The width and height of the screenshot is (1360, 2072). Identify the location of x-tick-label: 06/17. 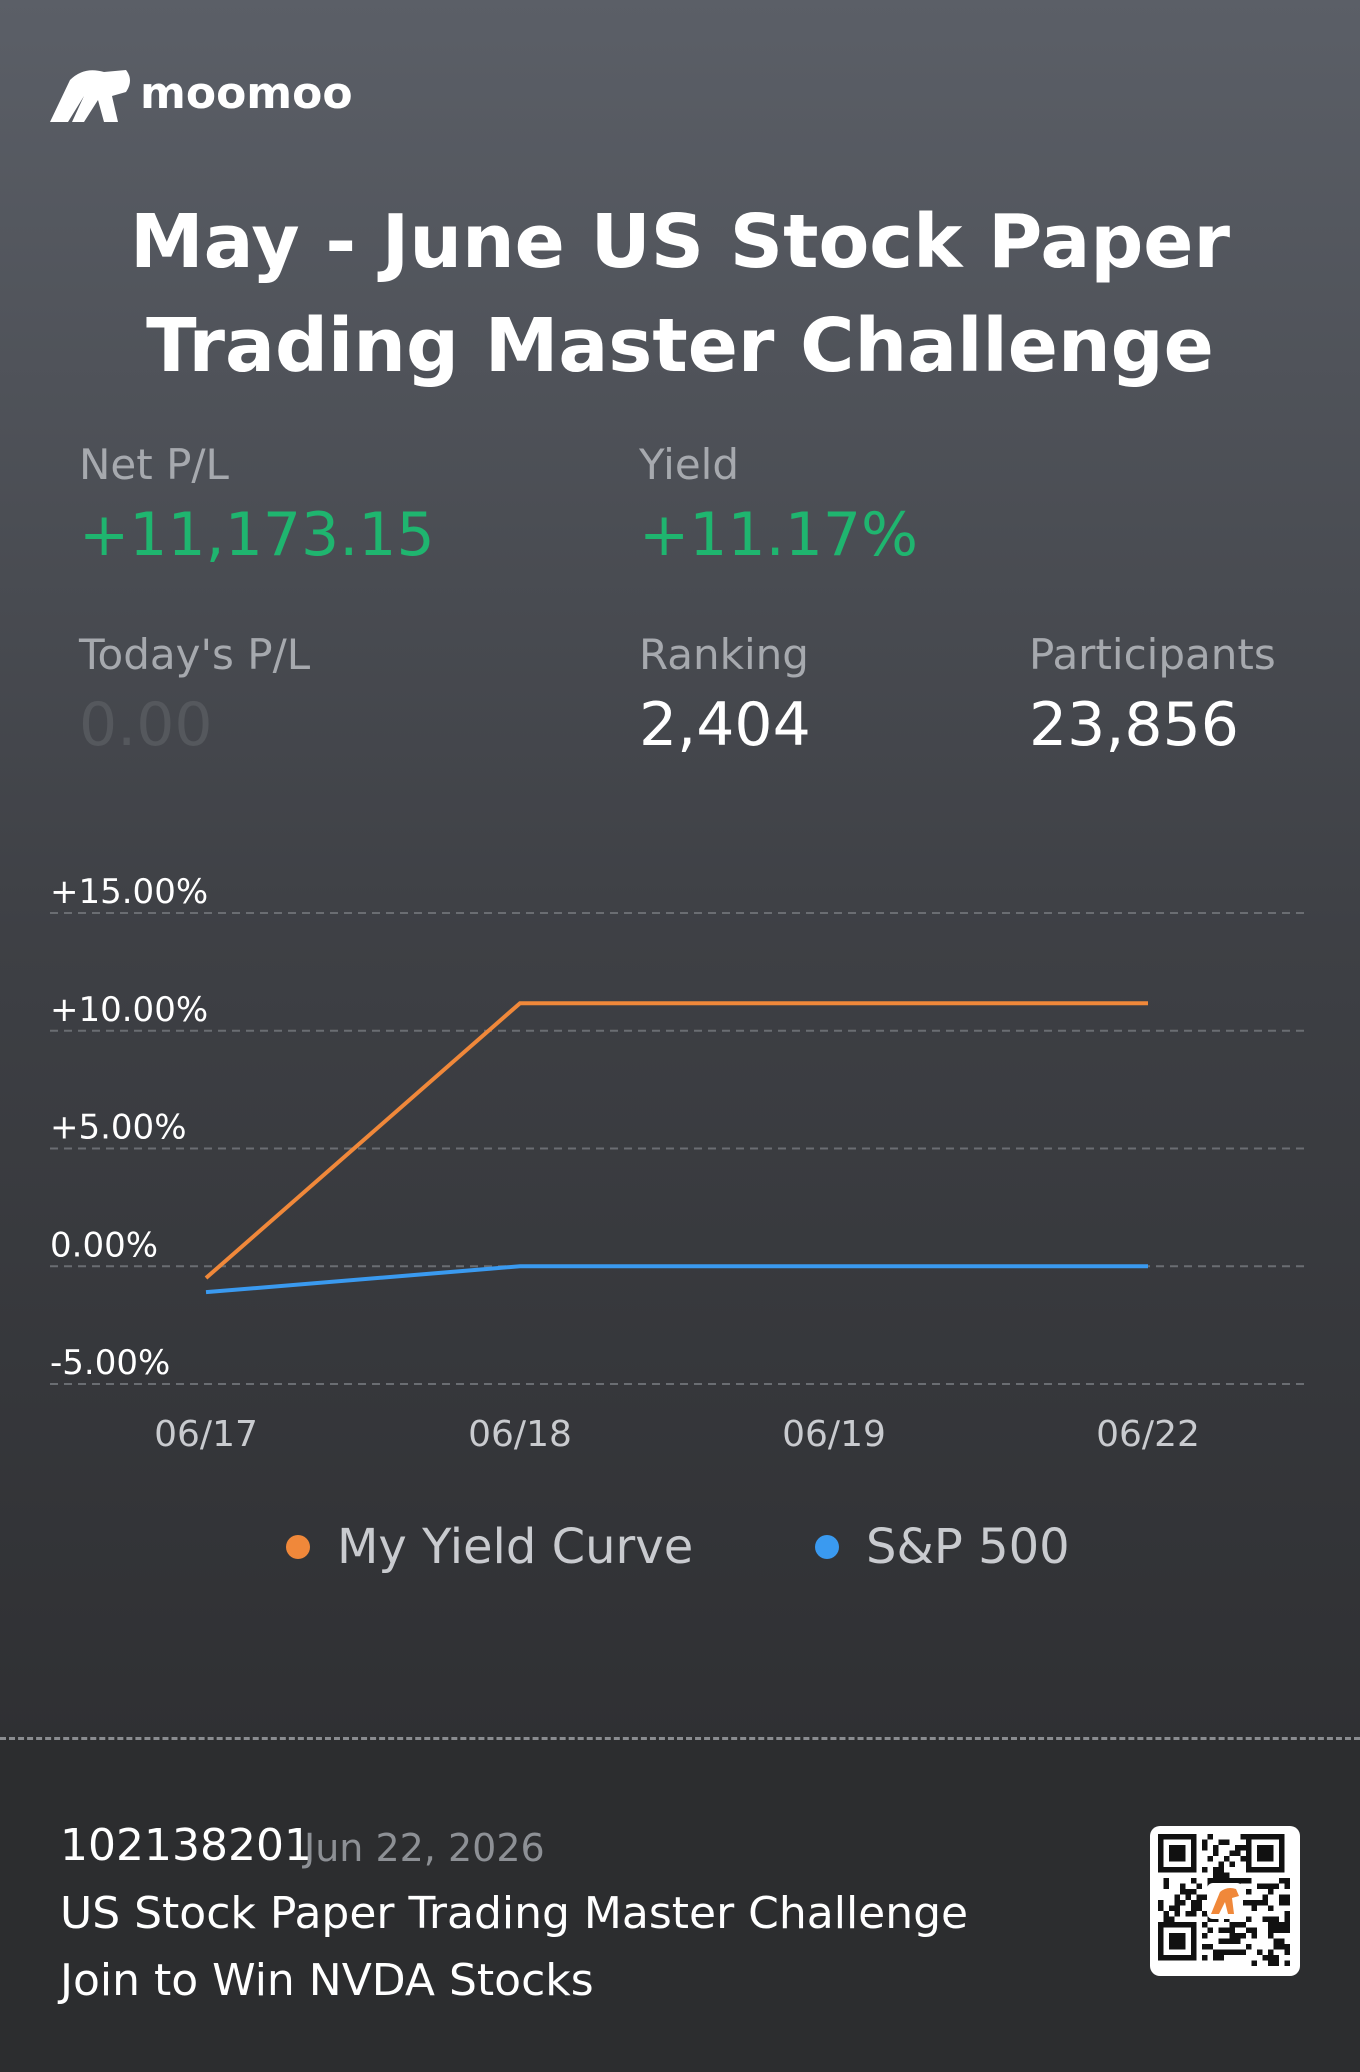
(206, 1434).